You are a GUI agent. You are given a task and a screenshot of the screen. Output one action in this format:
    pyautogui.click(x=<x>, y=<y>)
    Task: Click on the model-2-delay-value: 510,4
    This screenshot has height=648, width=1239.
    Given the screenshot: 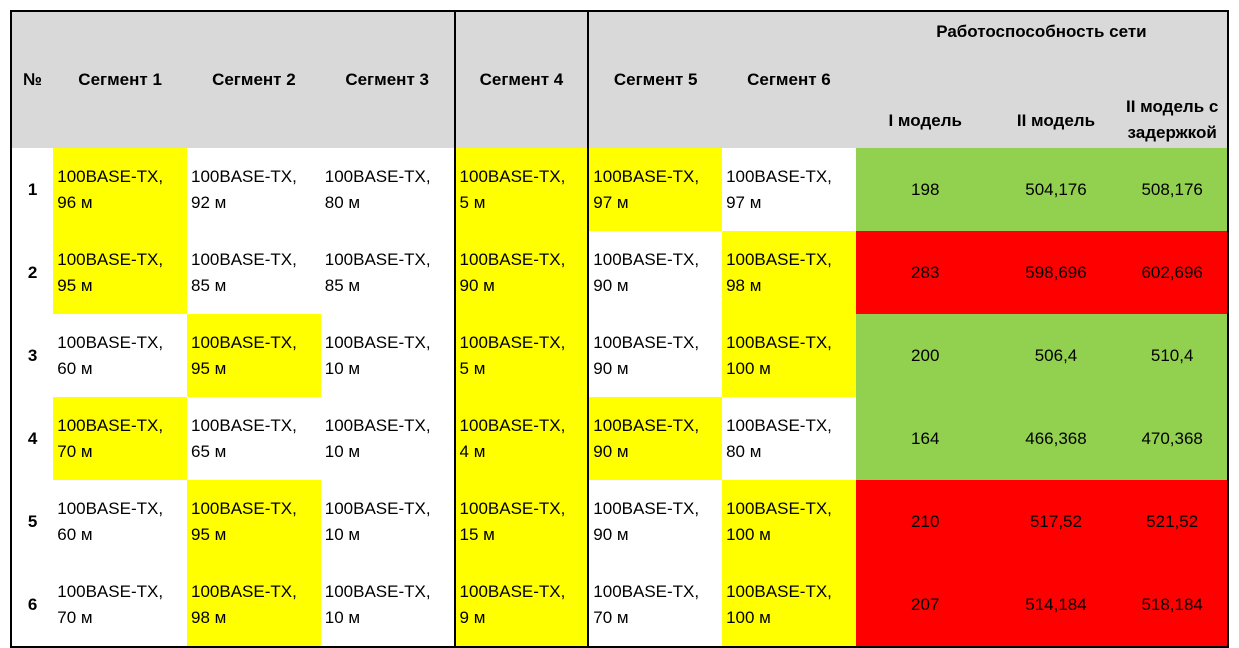 What is the action you would take?
    pyautogui.click(x=1173, y=355)
    